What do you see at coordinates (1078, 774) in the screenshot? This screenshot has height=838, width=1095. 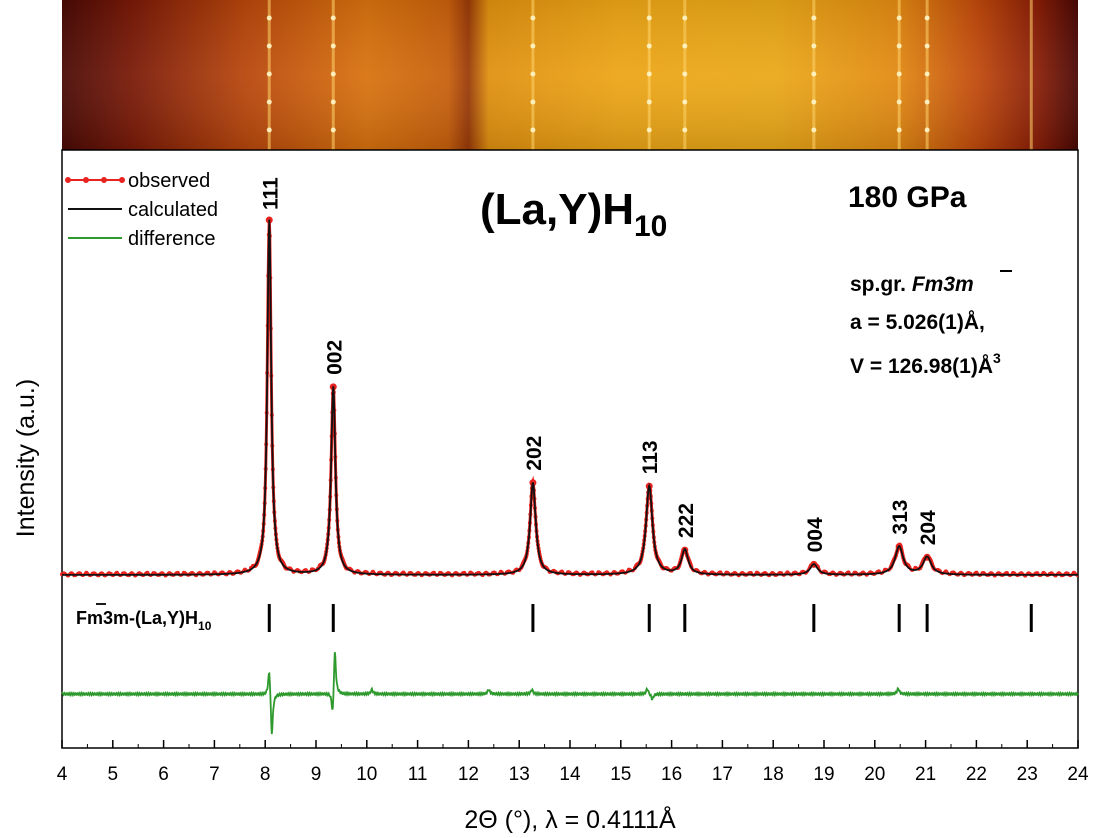 I see `x-tick-label: 24` at bounding box center [1078, 774].